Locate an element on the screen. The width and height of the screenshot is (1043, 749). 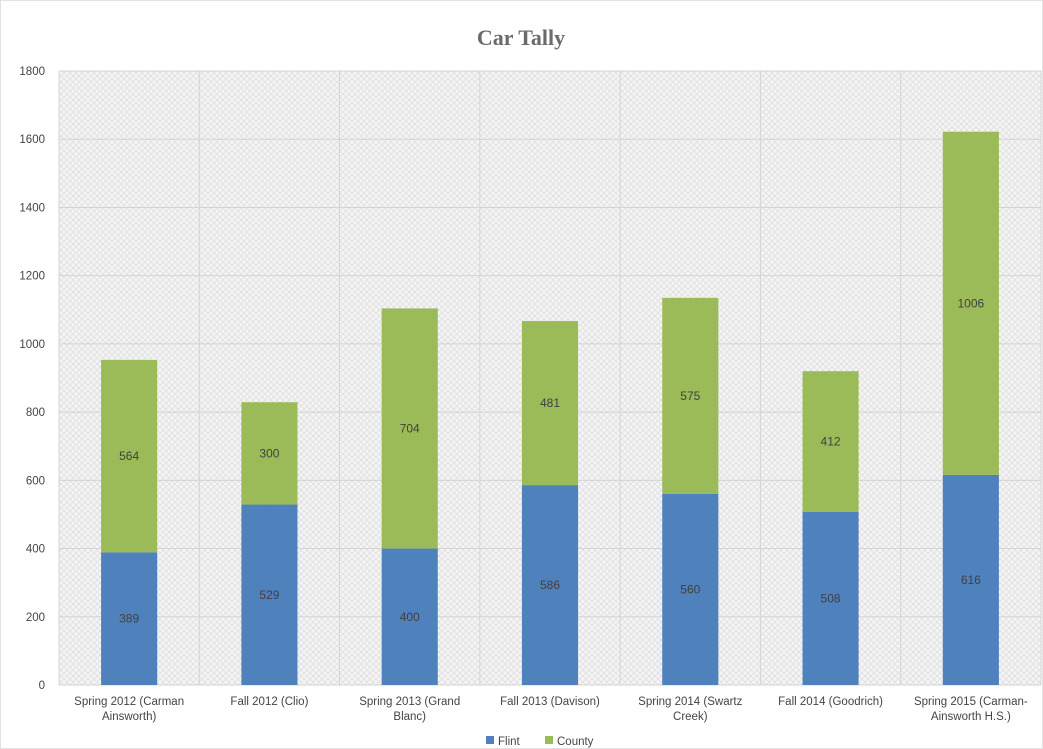
legend-label-flint: Flint is located at coordinates (509, 742).